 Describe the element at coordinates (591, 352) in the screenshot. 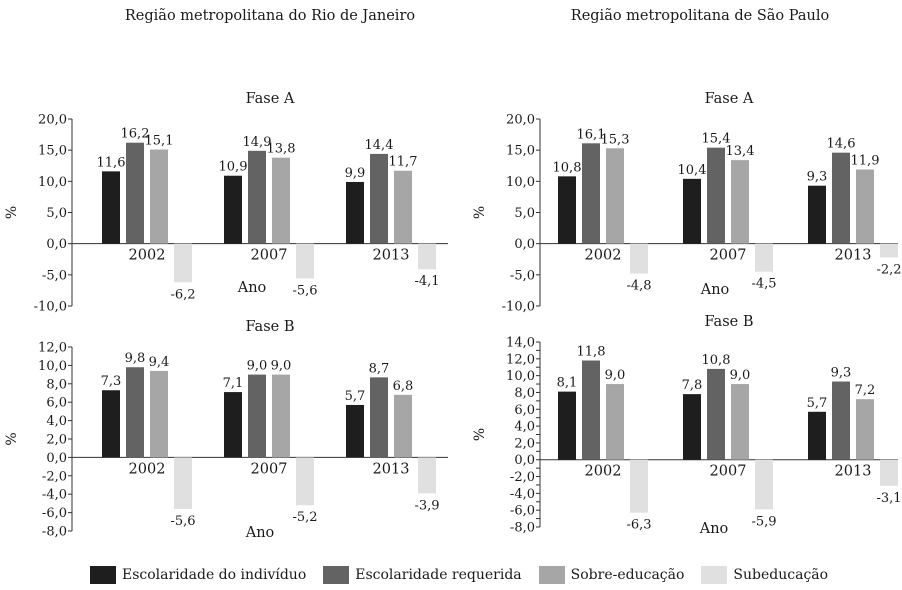

I see `data-label: 11,8` at that location.